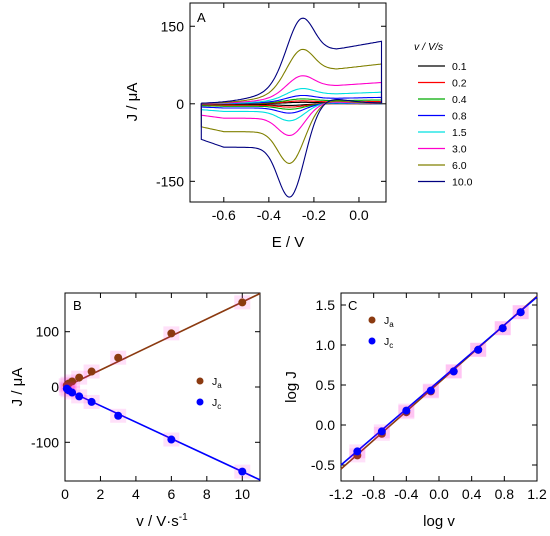 The width and height of the screenshot is (550, 536). What do you see at coordinates (314, 215) in the screenshot?
I see `x-tick-label: -0.2` at bounding box center [314, 215].